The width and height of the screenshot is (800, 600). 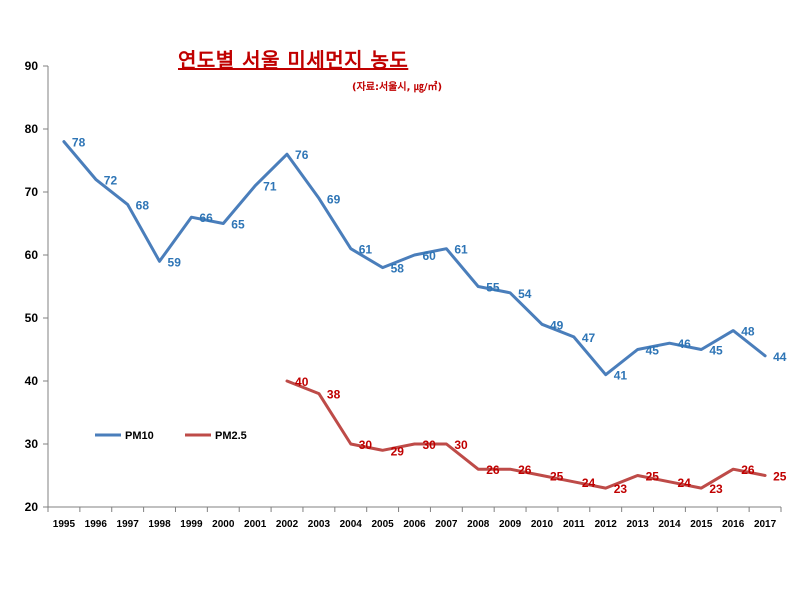 What do you see at coordinates (319, 524) in the screenshot?
I see `x-tick-label: 2003` at bounding box center [319, 524].